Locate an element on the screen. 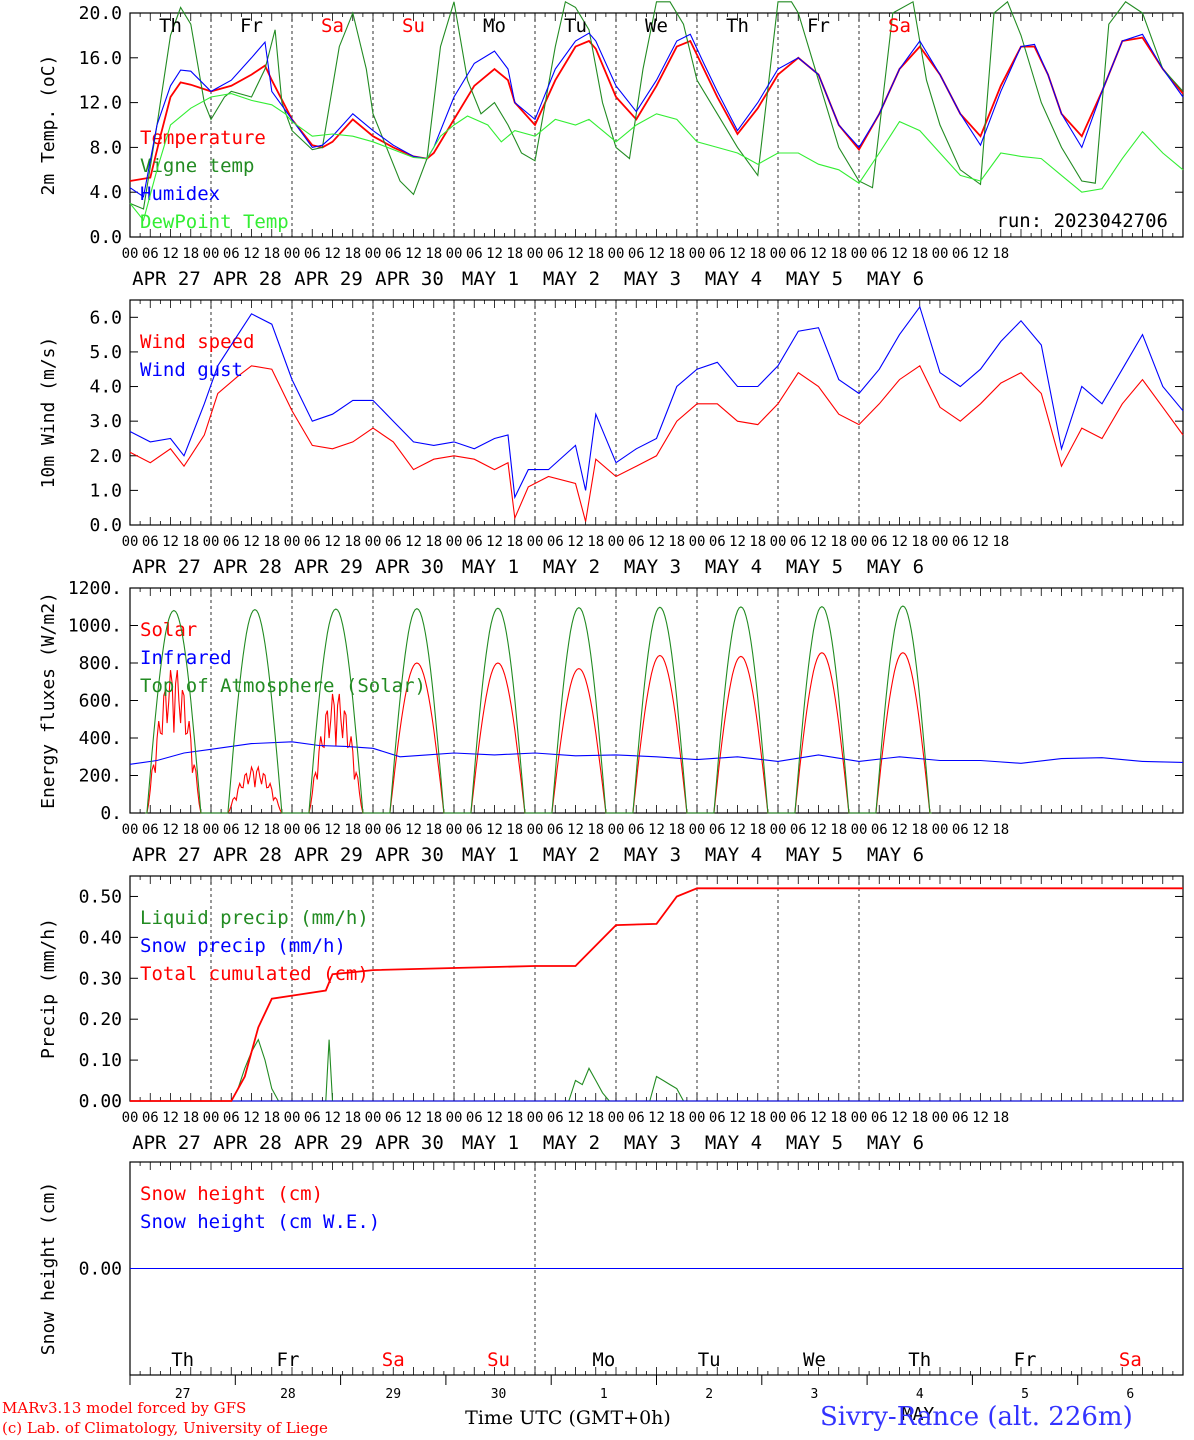 The width and height of the screenshot is (1194, 1440). model-credit: MARv3.13 model forced by GFS is located at coordinates (124, 1408).